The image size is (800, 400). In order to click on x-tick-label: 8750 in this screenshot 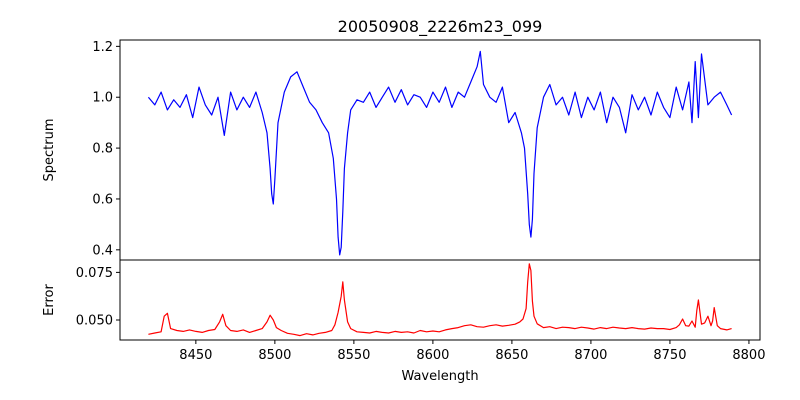, I will do `click(669, 355)`.